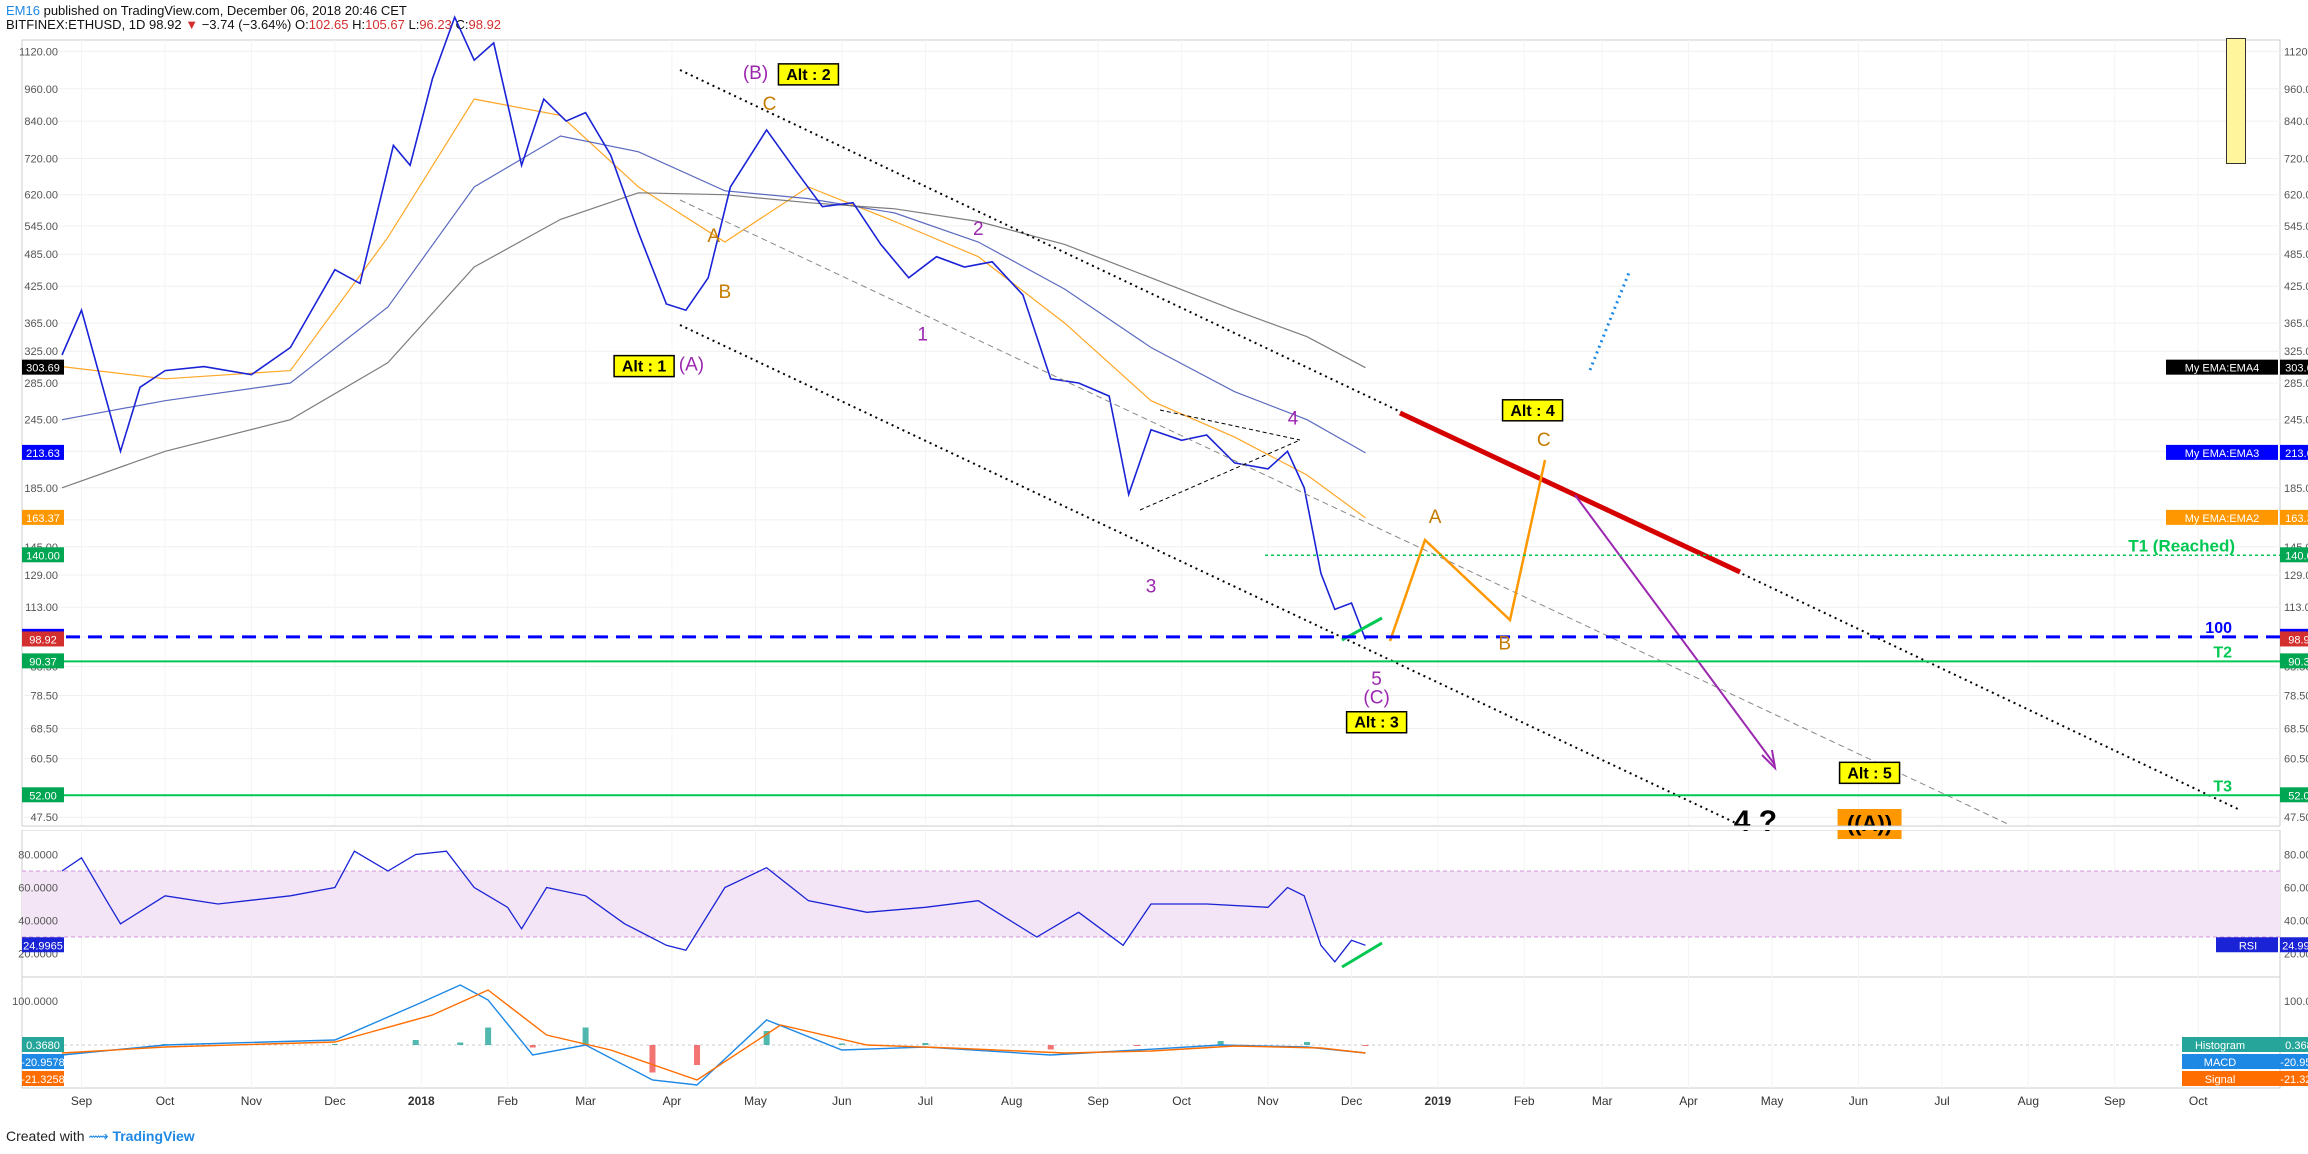 The height and width of the screenshot is (1154, 2308). Describe the element at coordinates (2296, 122) in the screenshot. I see `price-tick-right: 840.00` at that location.